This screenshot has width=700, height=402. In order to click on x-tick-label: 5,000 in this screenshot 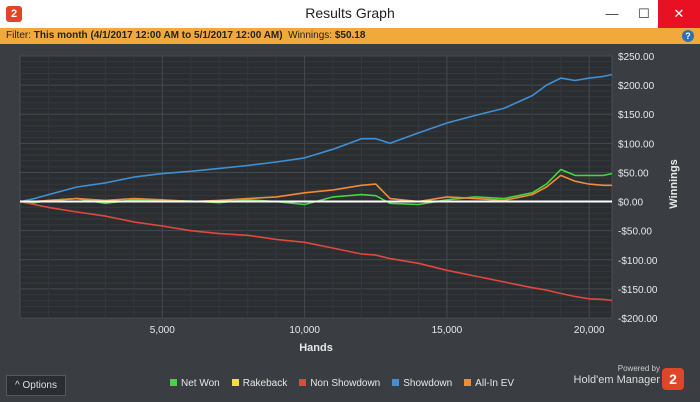, I will do `click(162, 330)`.